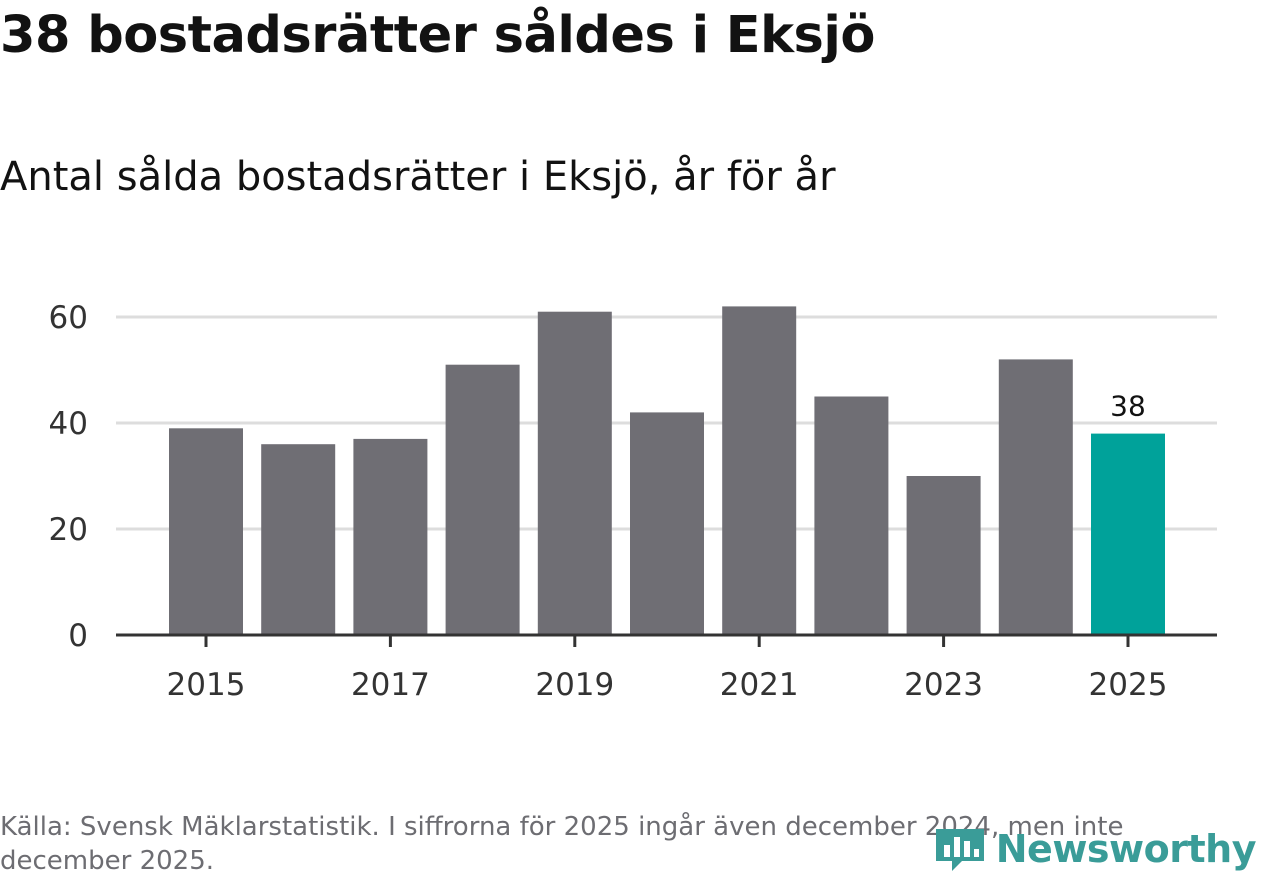 This screenshot has width=1262, height=879. I want to click on newsworthy-logo-icon, so click(959, 850).